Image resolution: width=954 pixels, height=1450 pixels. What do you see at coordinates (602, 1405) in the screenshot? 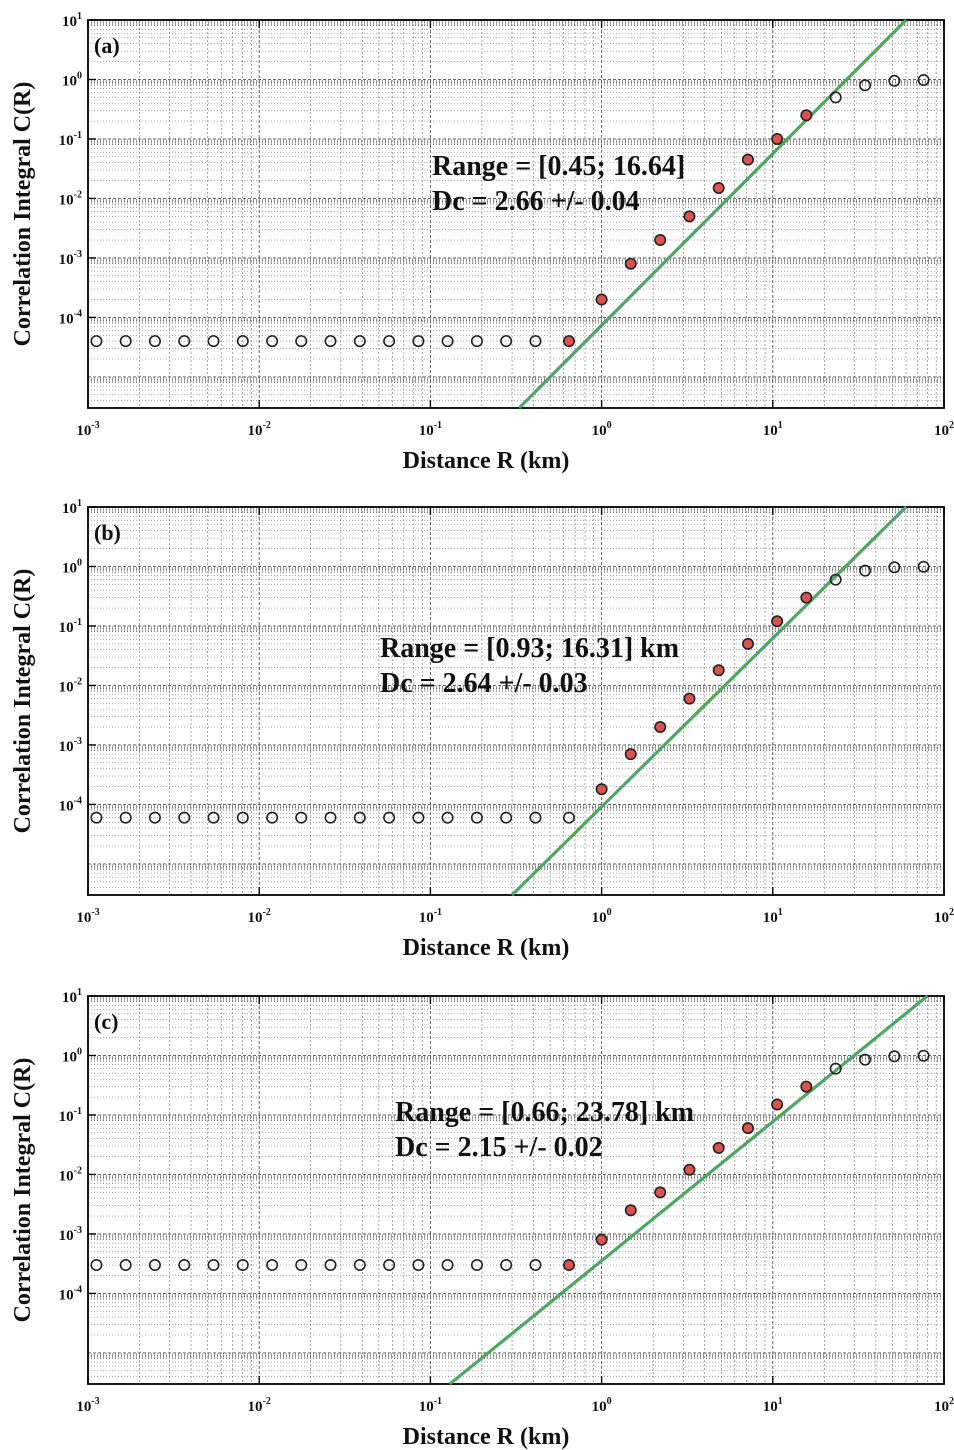
I see `x-tick-label: 10⁰` at bounding box center [602, 1405].